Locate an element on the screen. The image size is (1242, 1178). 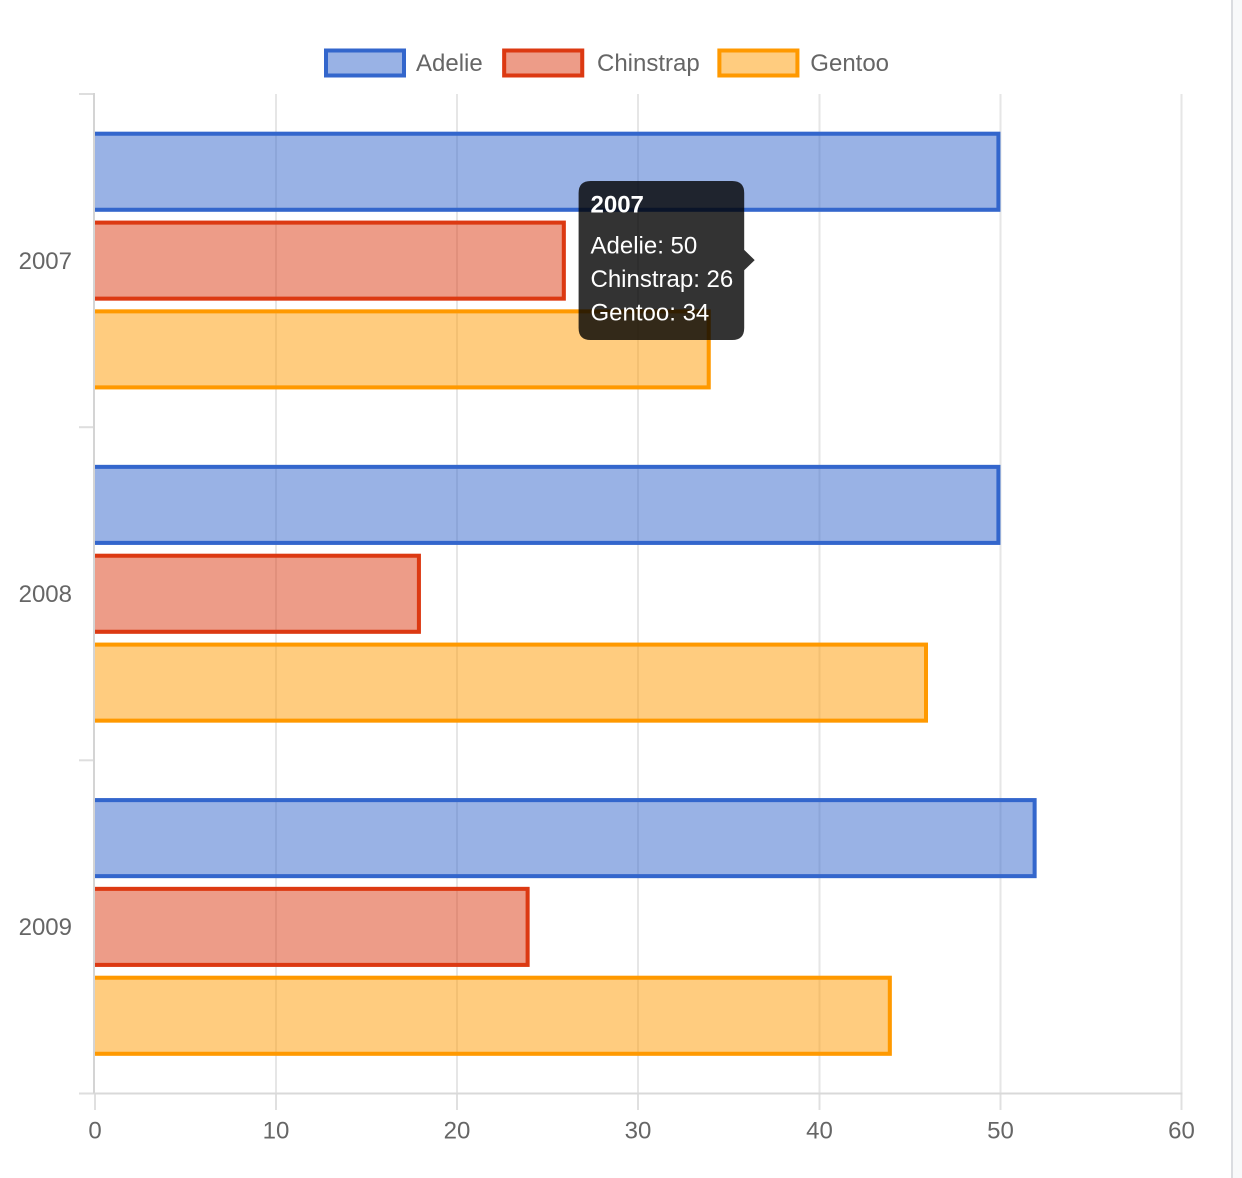
svg-text: 30 is located at coordinates (638, 1131).